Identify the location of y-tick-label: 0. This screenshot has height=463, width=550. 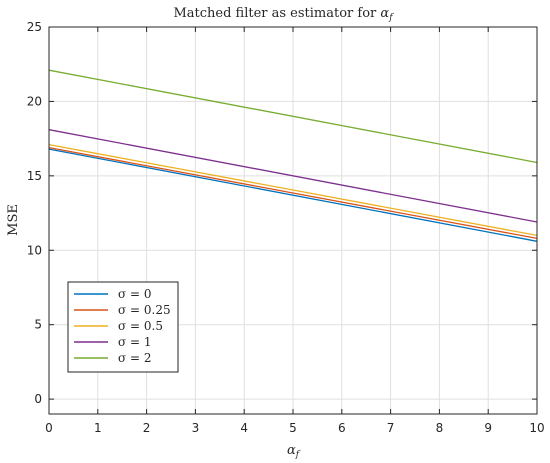
(38, 399).